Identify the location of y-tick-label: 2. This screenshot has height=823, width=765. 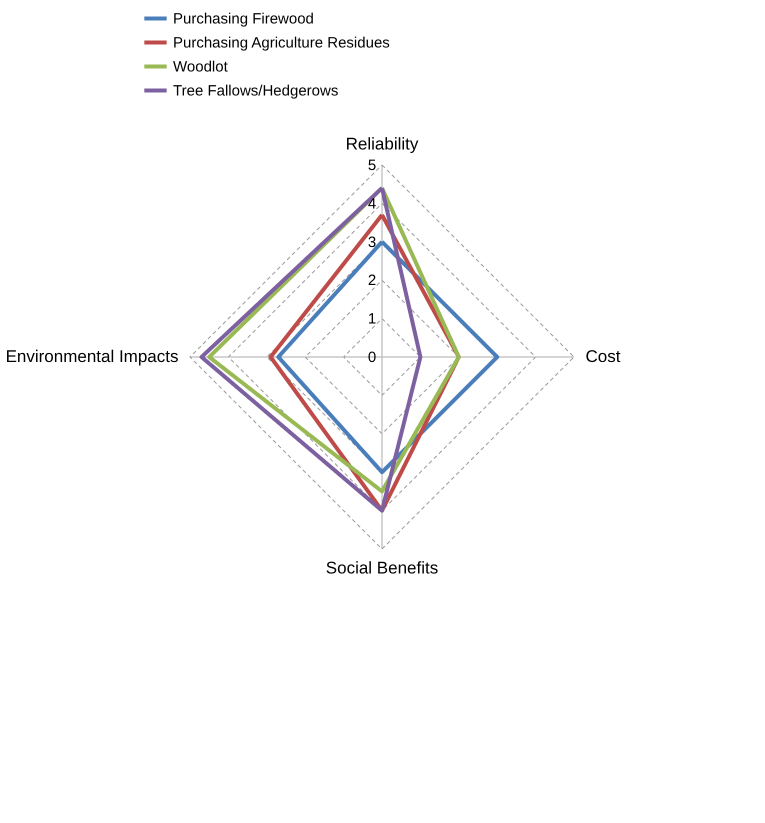
(372, 281).